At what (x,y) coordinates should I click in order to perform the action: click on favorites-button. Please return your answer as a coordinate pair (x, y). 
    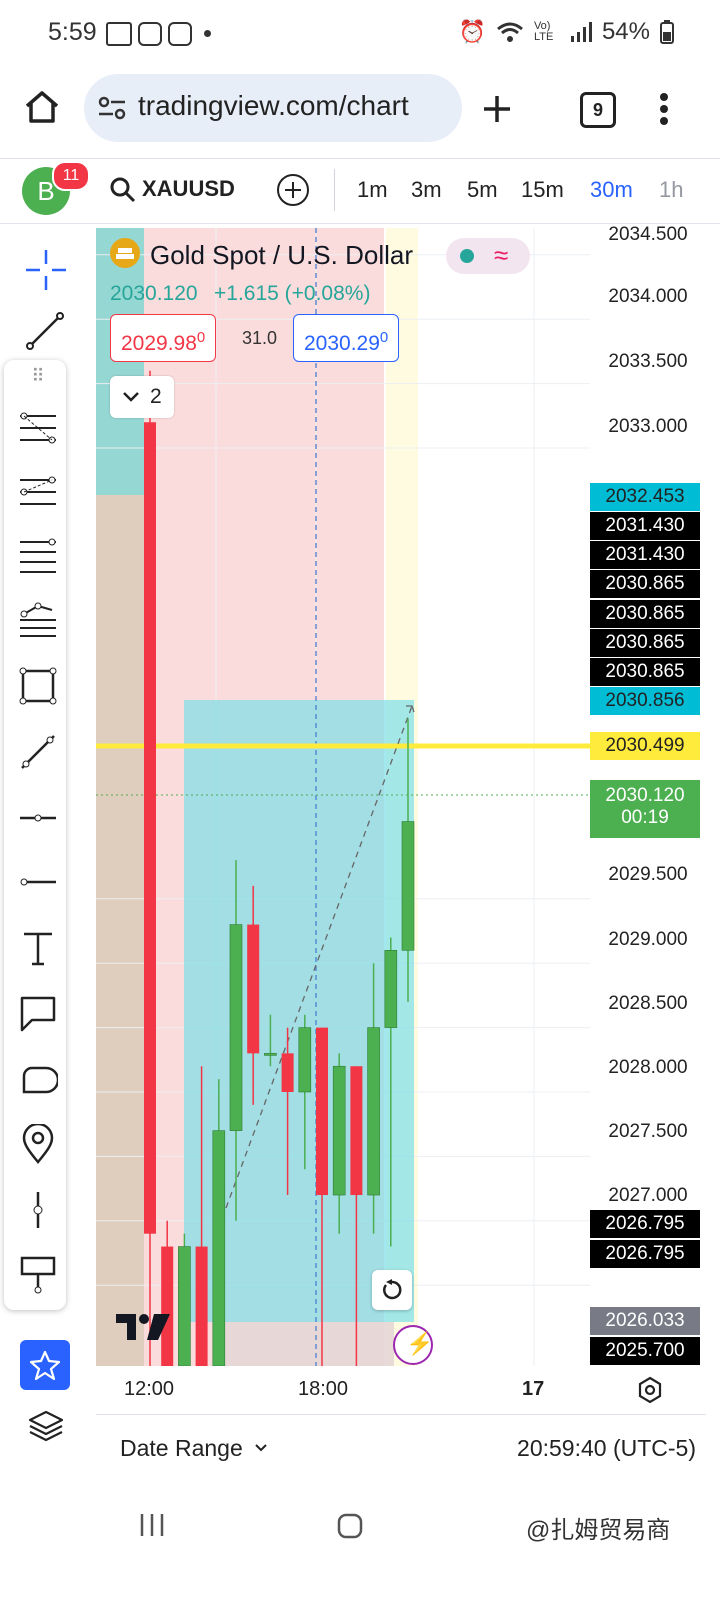
    Looking at the image, I should click on (45, 1365).